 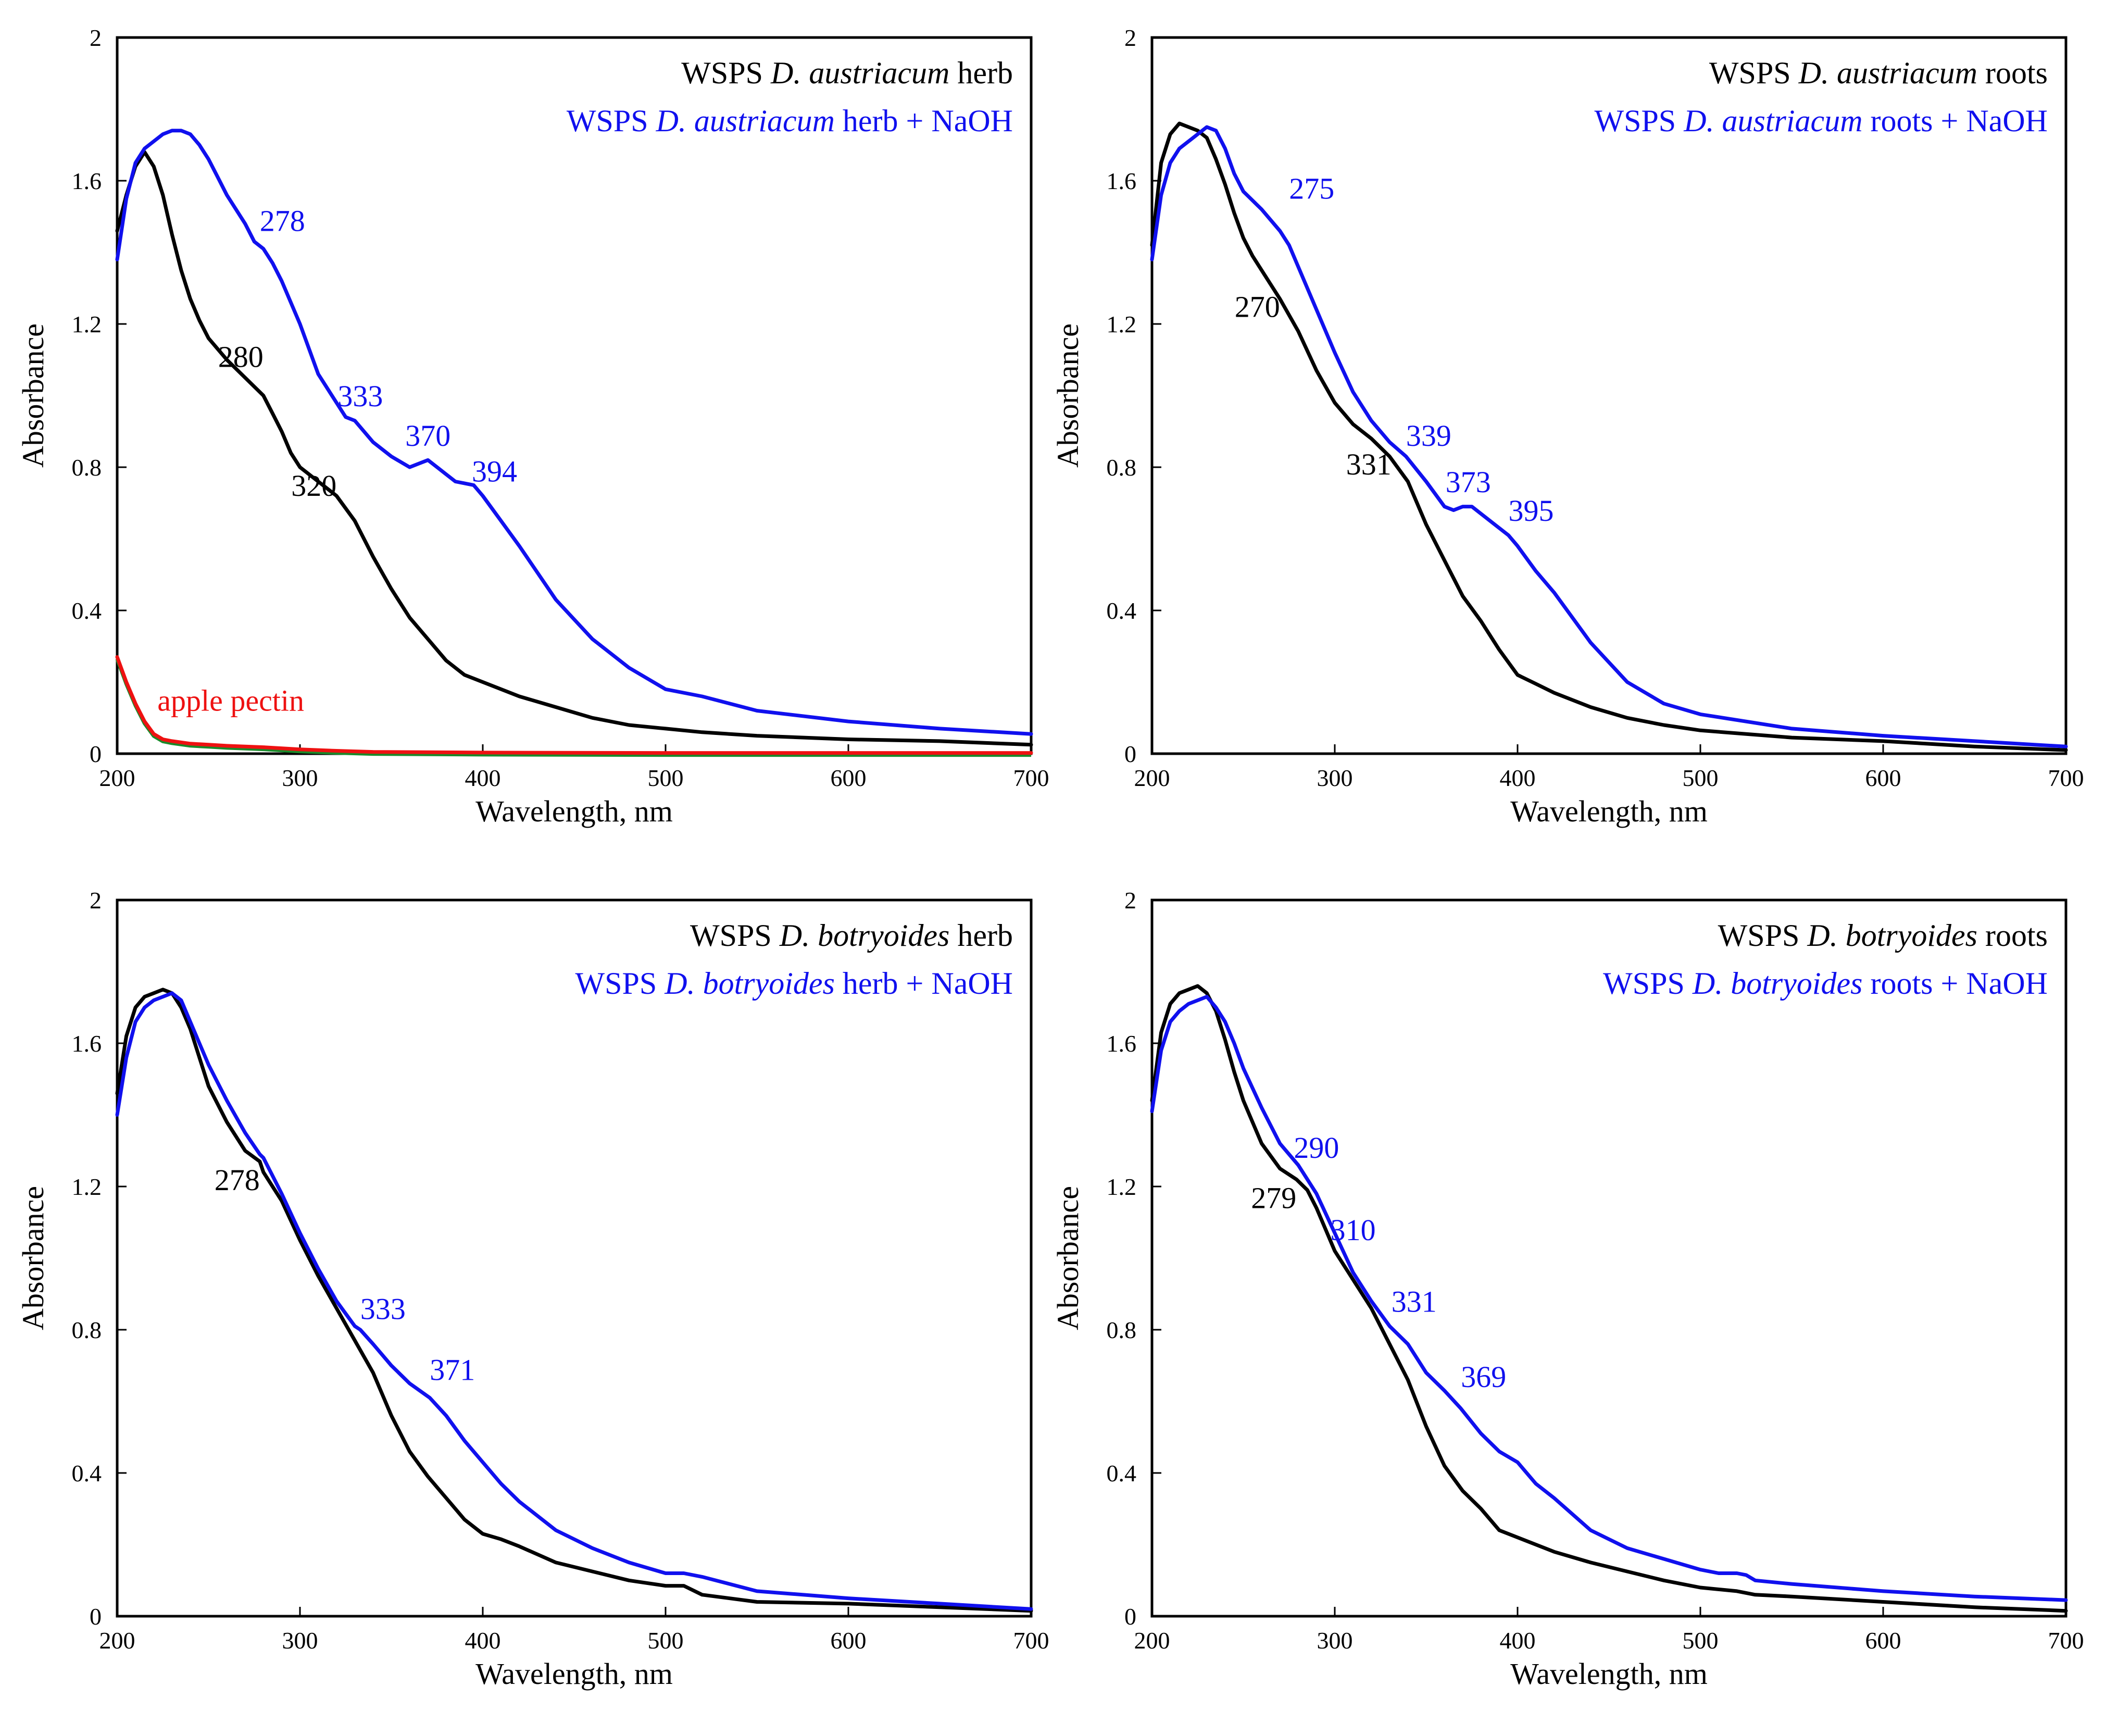 I want to click on peak-label: 310, so click(x=1353, y=1230).